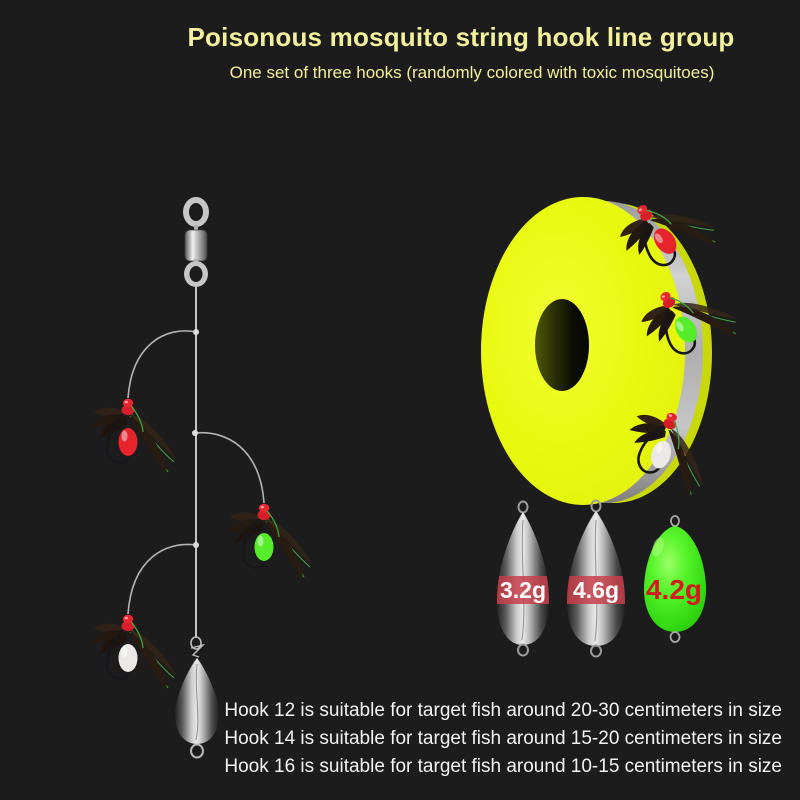  I want to click on branch-line-top, so click(162, 364).